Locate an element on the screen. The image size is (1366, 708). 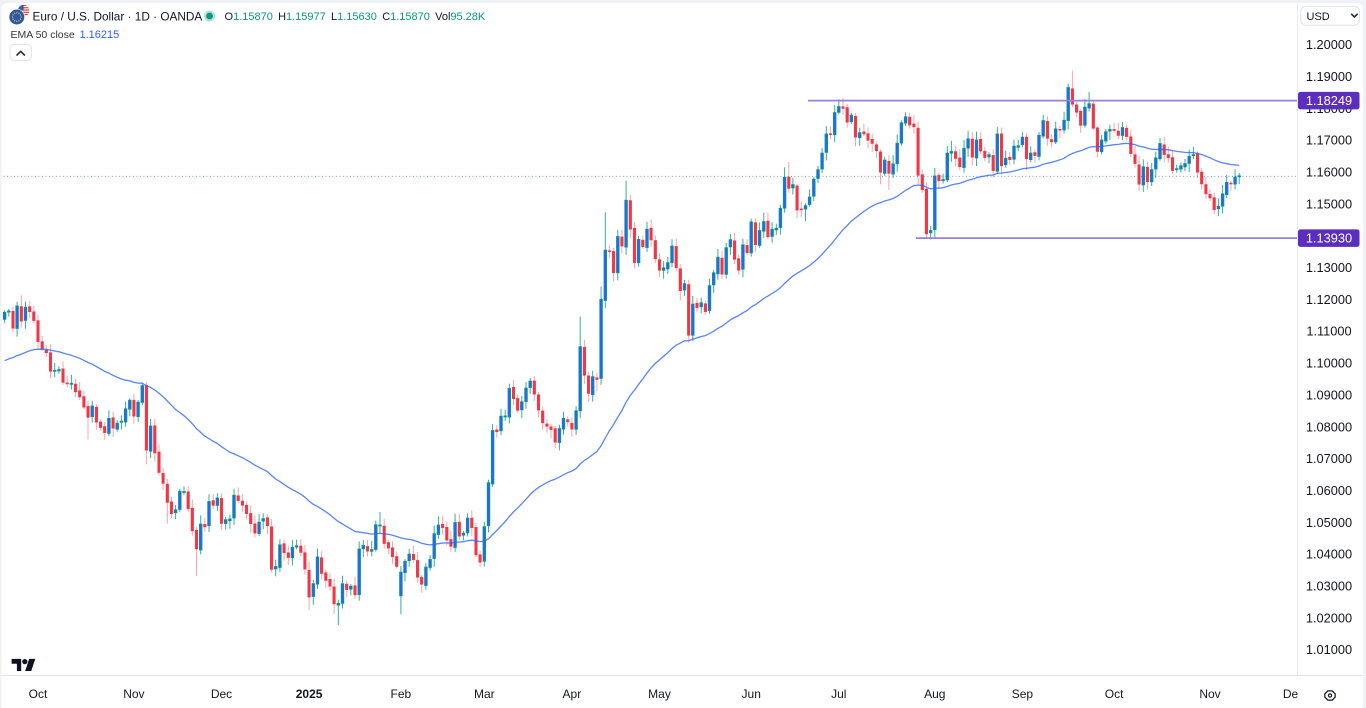
svg-text: 1.15000 is located at coordinates (1329, 203).